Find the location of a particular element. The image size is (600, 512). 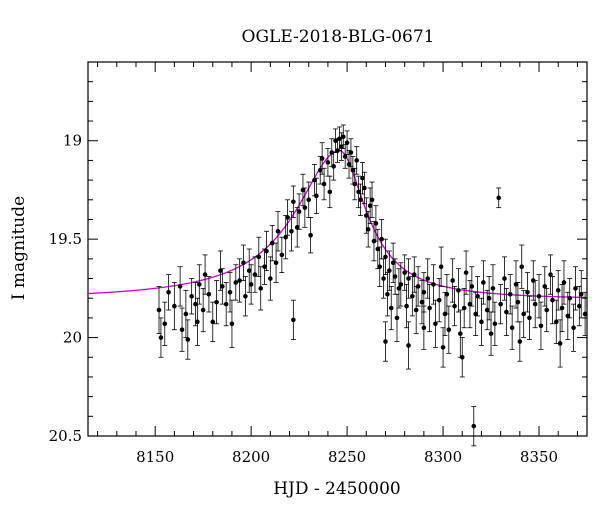

x-tick-label: 8250 is located at coordinates (347, 457).